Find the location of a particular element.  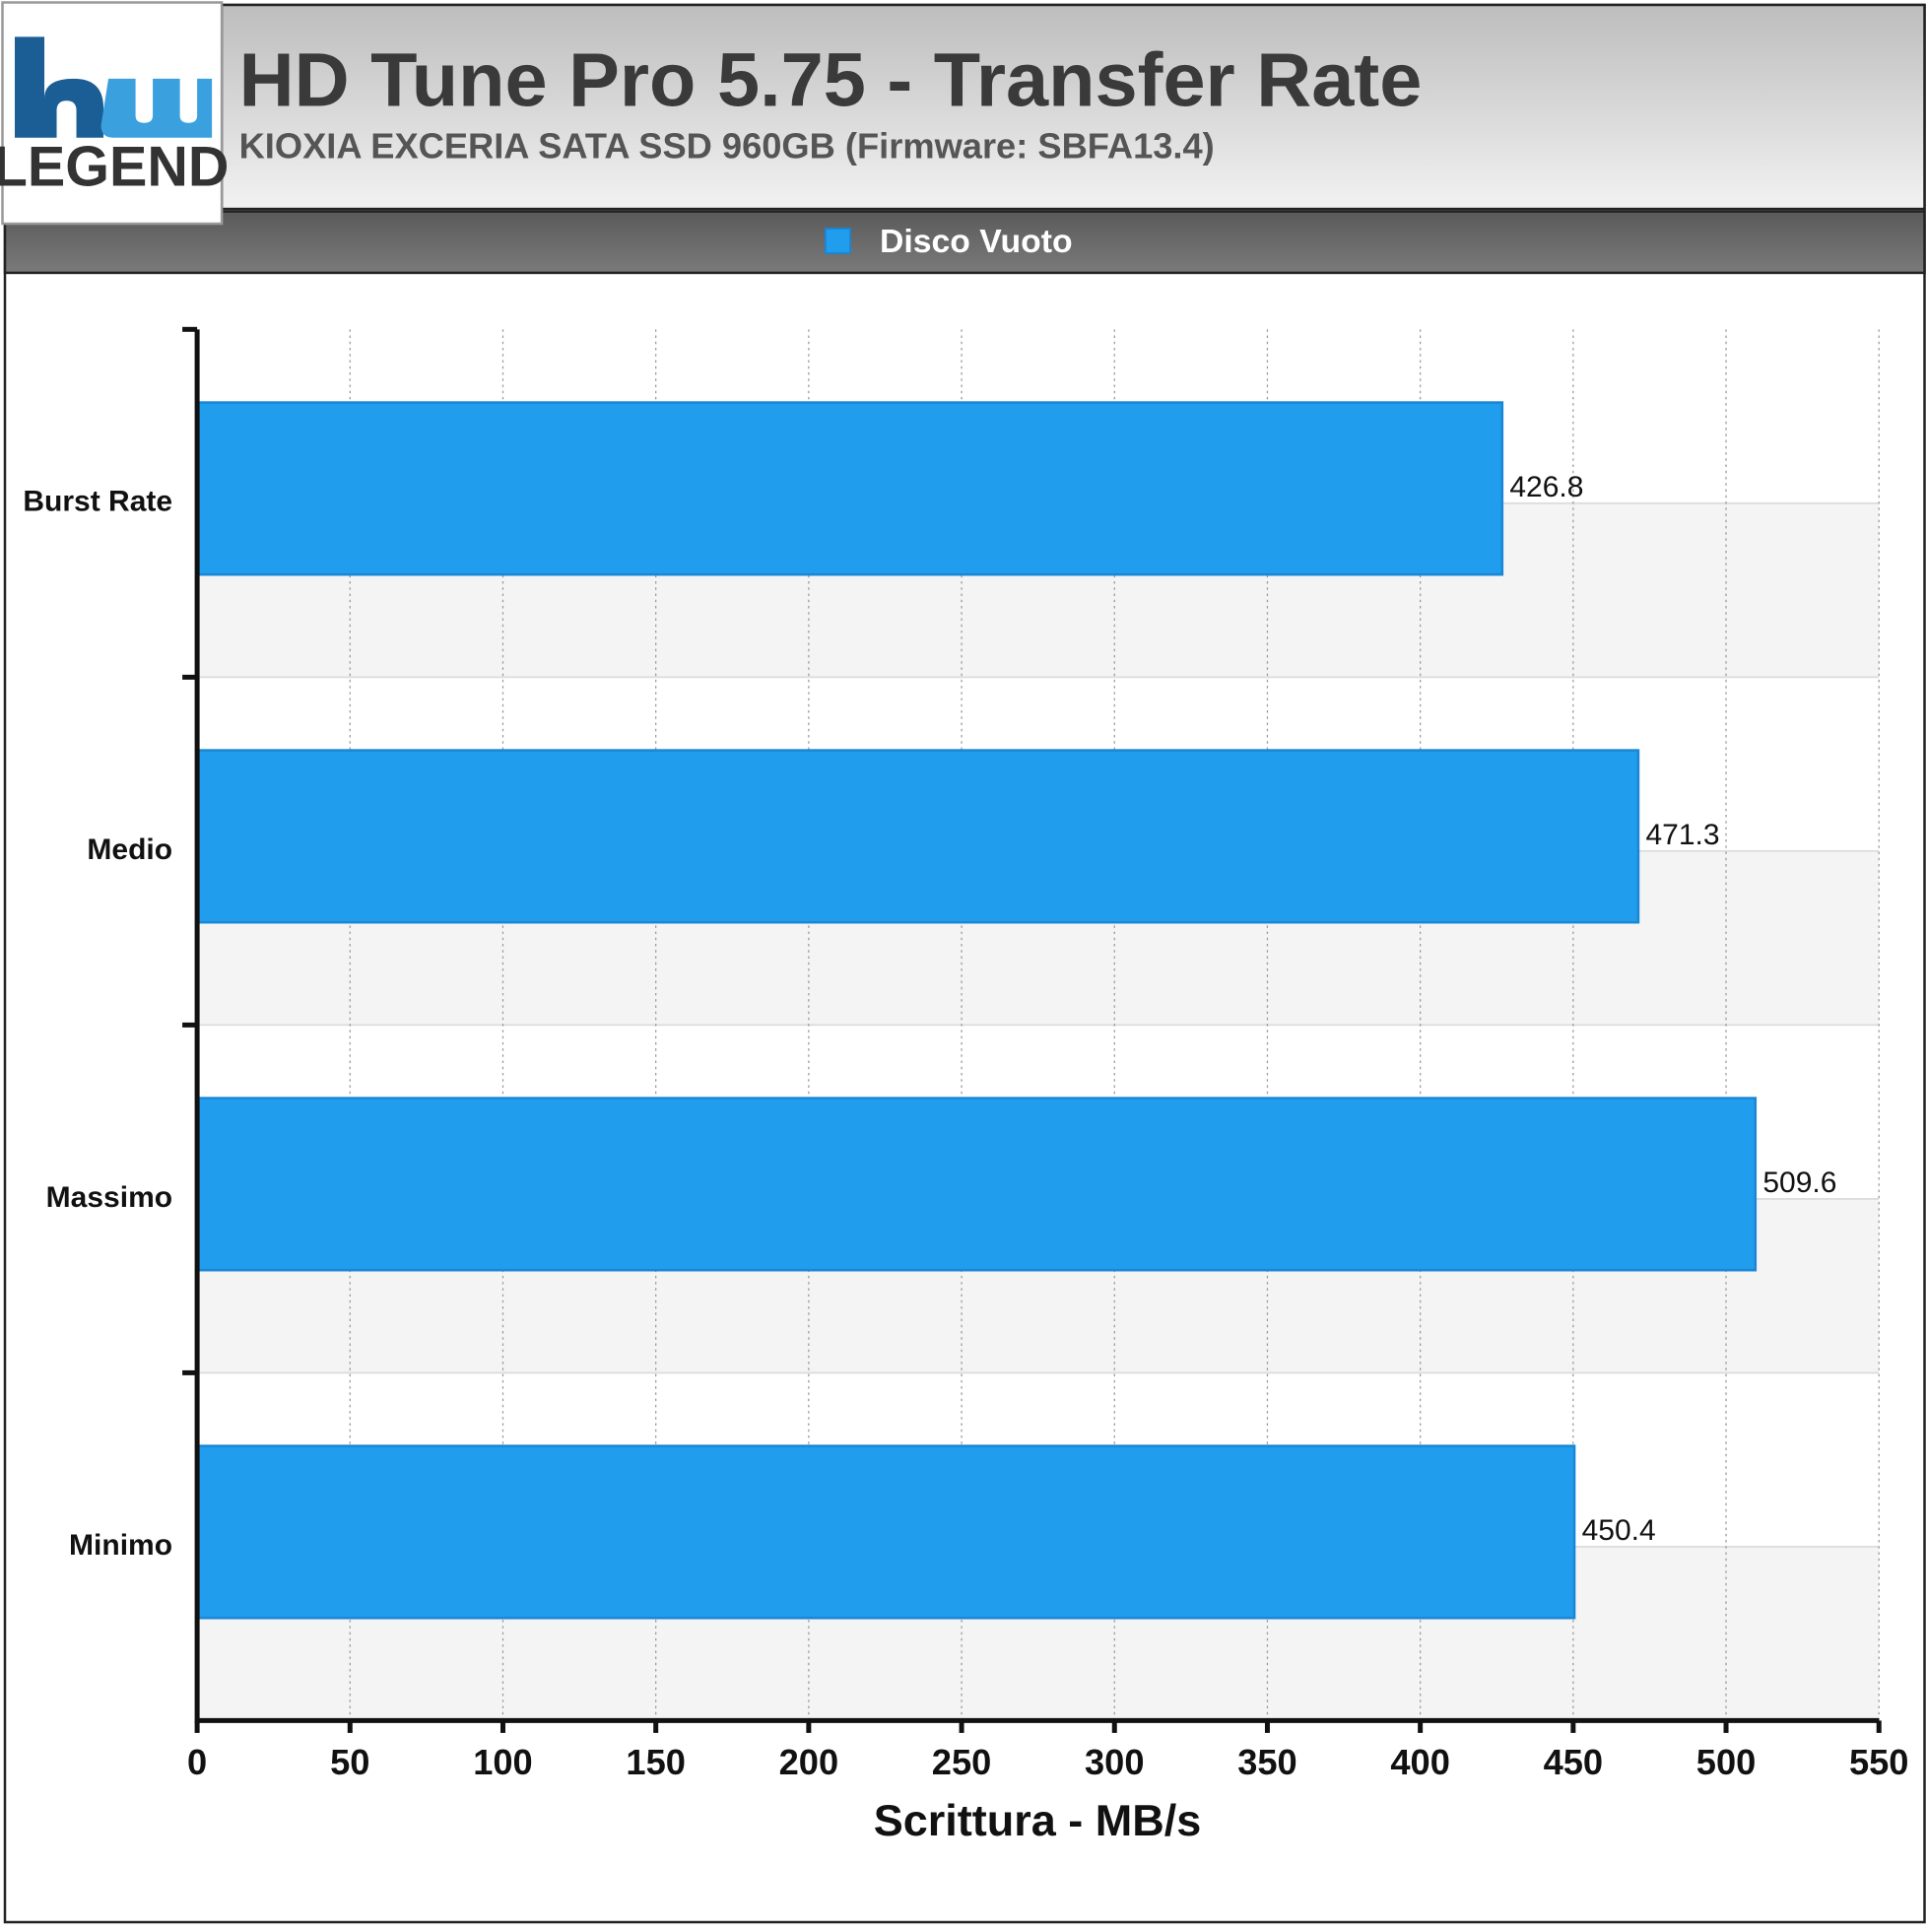

header-bar is located at coordinates (1073, 107).